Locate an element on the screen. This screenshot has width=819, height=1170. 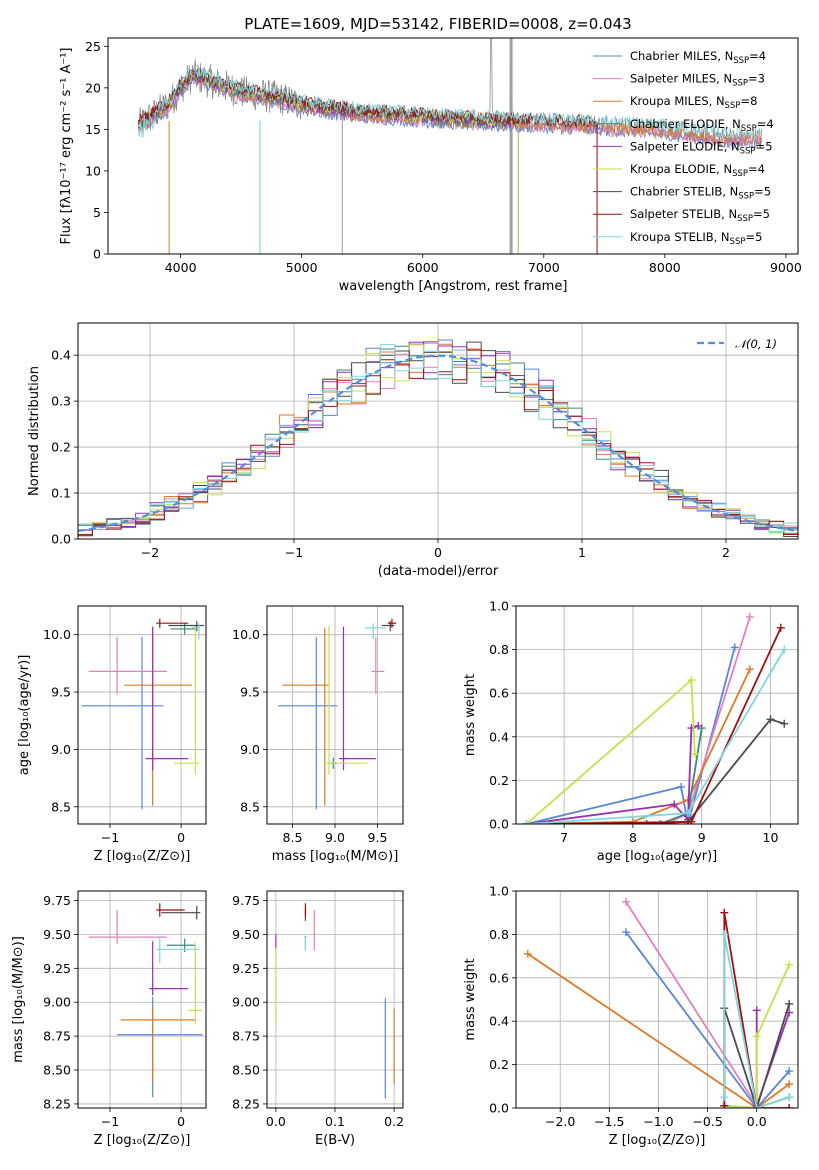
y-tick-label: 1.0 is located at coordinates (499, 606).